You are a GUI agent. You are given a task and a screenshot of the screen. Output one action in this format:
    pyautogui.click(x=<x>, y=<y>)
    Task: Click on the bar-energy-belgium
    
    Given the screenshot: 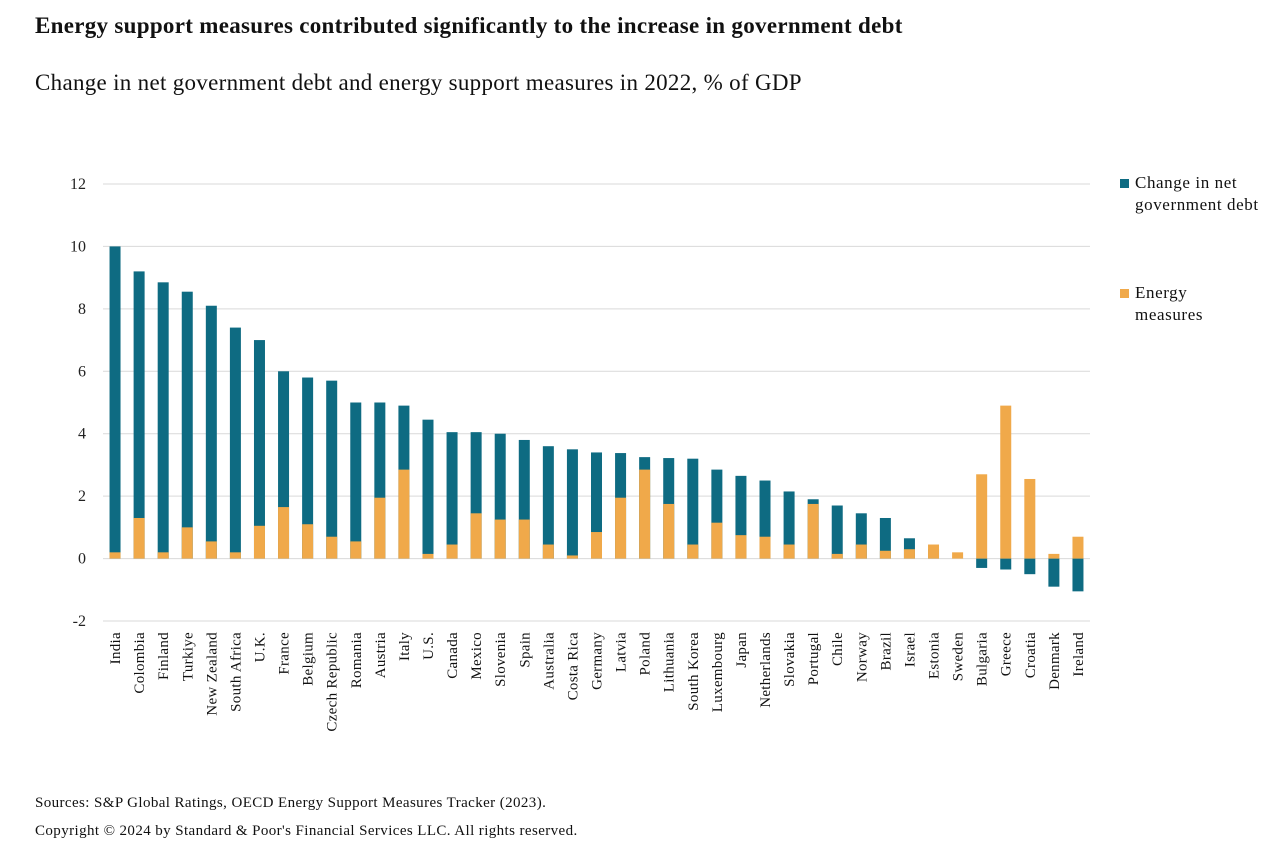 What is the action you would take?
    pyautogui.click(x=308, y=541)
    